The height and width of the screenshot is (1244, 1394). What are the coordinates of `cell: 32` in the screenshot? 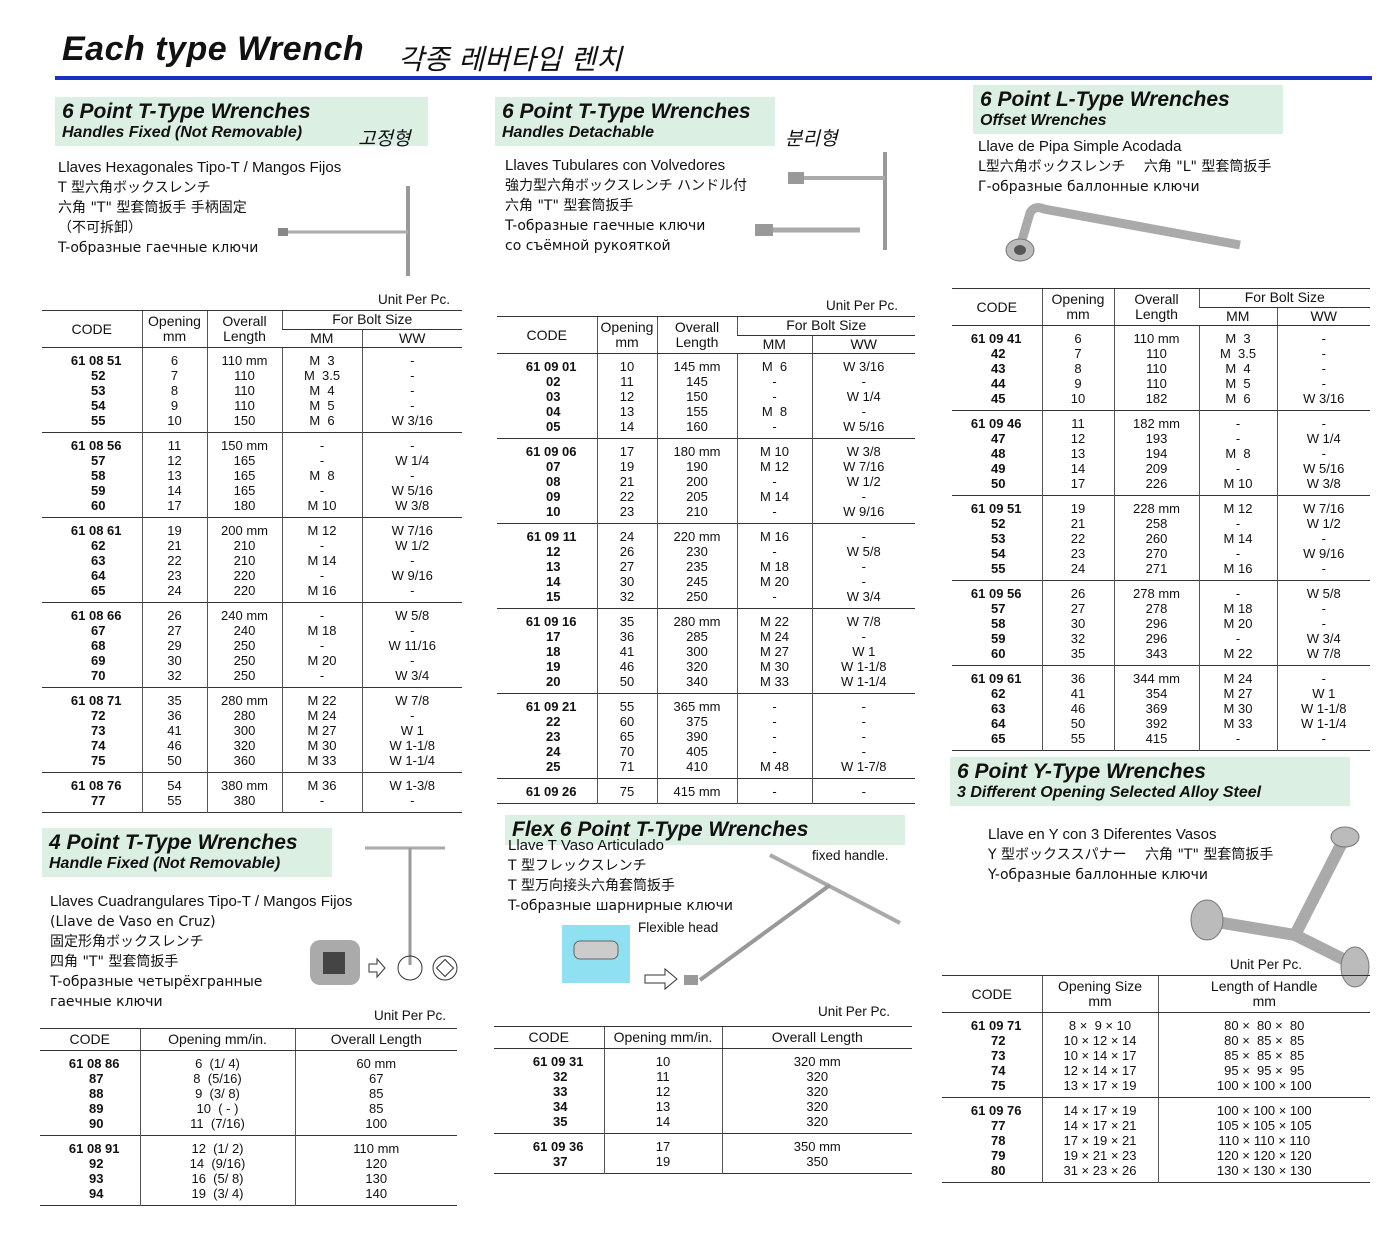 It's located at (626, 599).